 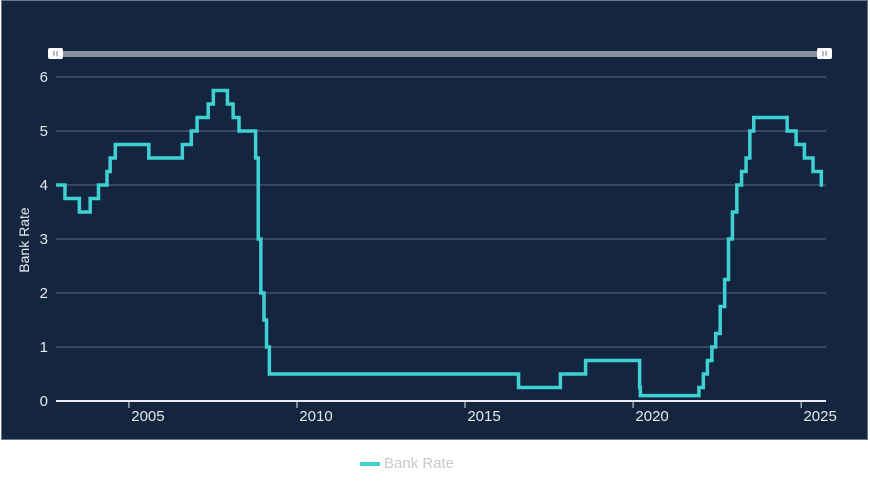 I want to click on x-tick-label: 2010, so click(x=315, y=416).